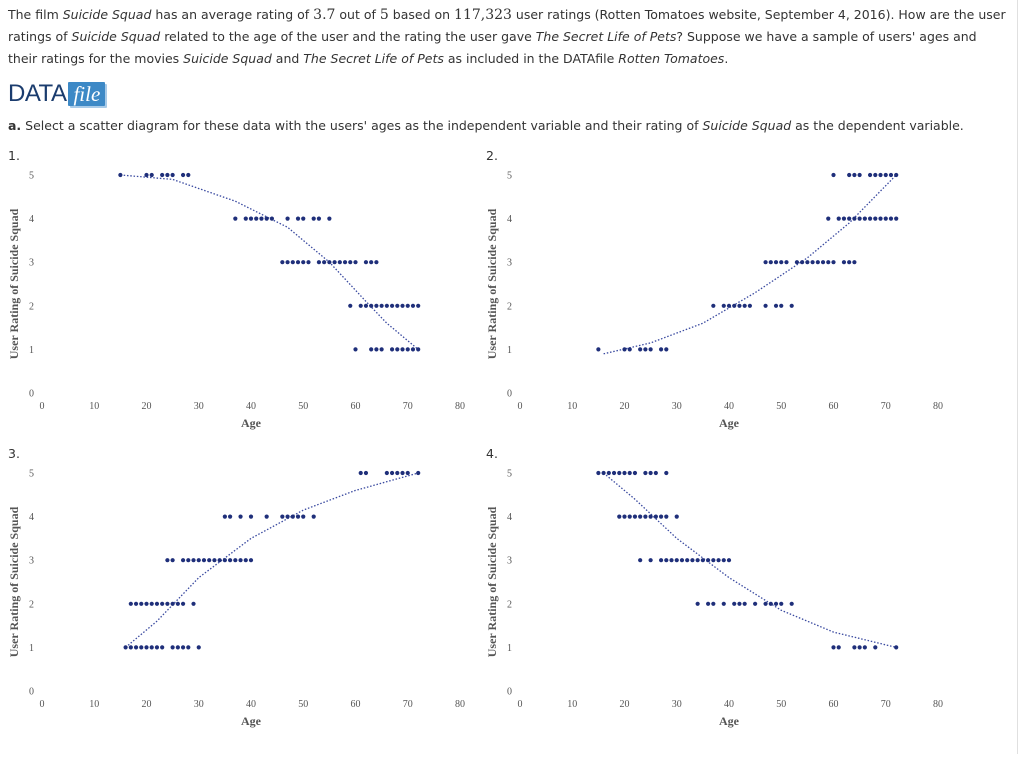  I want to click on x-tick-label: 70, so click(886, 704).